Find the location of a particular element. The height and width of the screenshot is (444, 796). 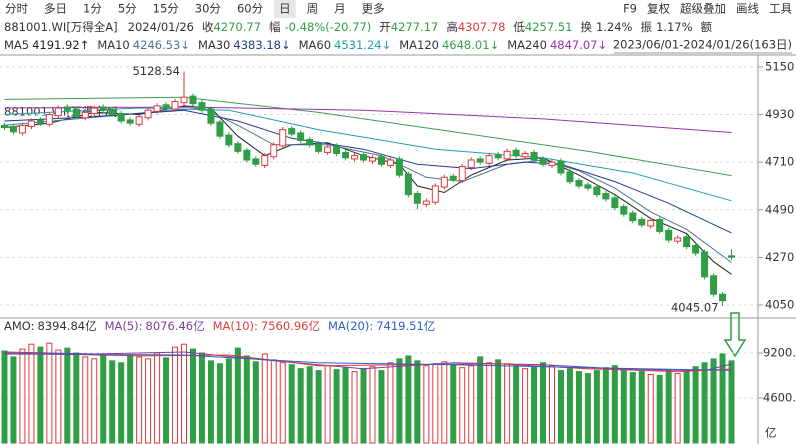

vol-ma-value: 7419.51 is located at coordinates (400, 326).